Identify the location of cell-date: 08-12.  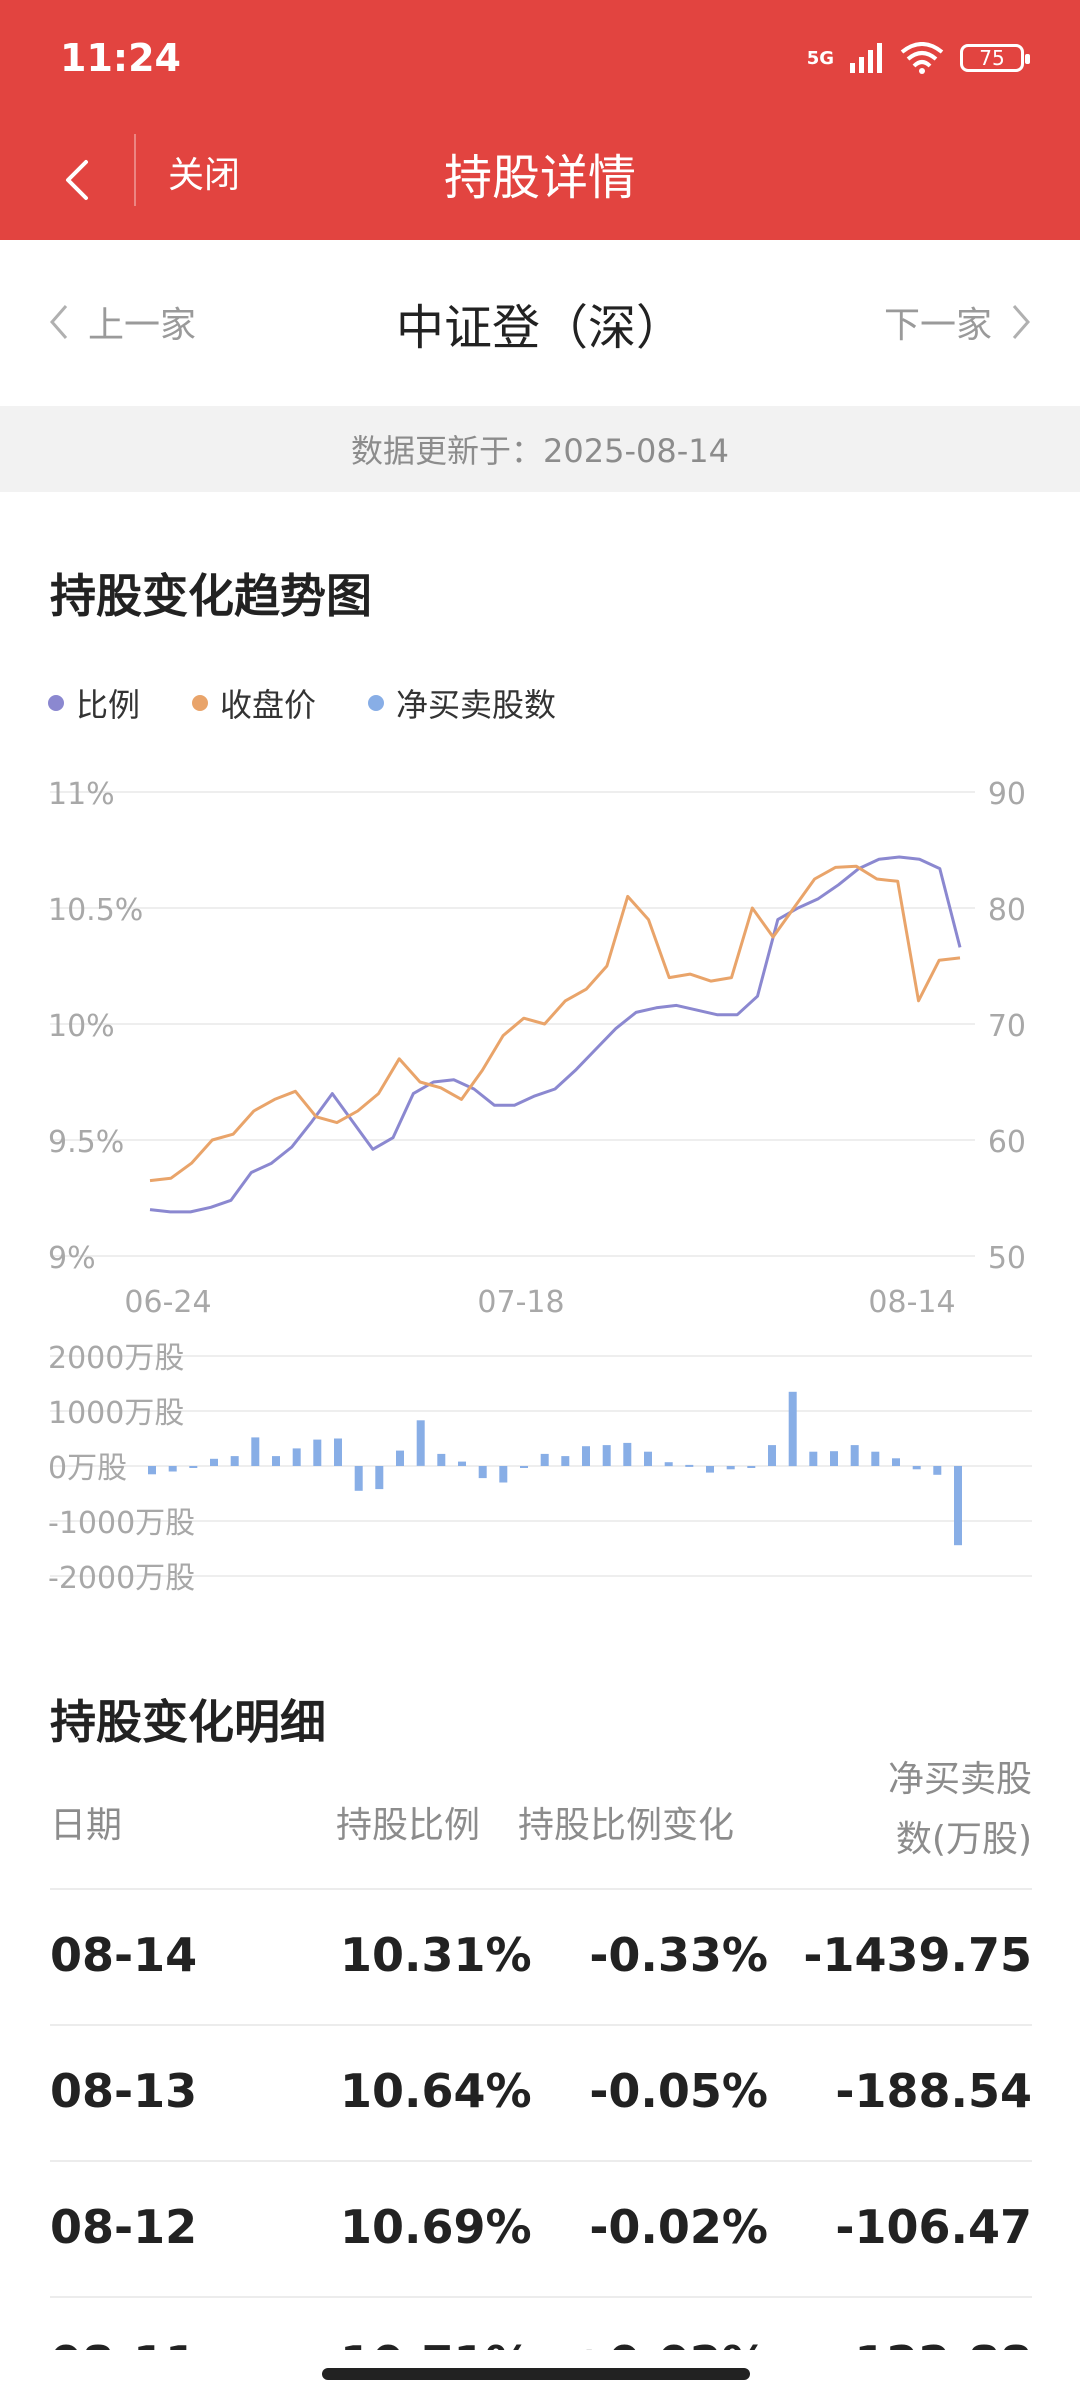
(124, 2227).